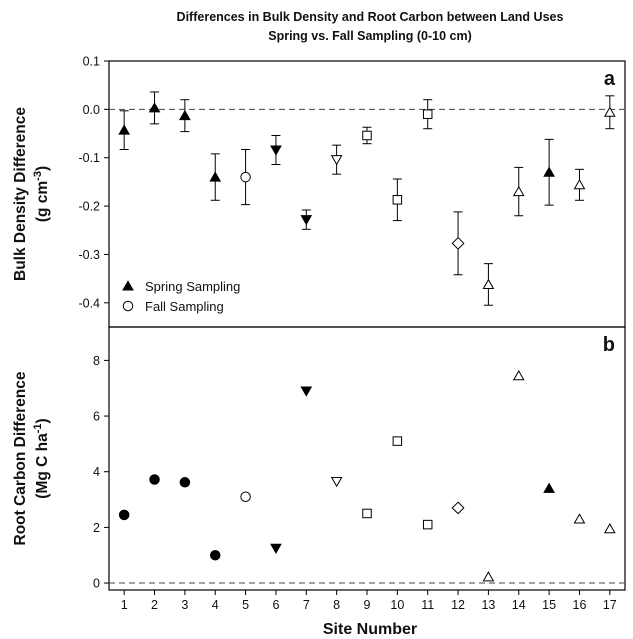  I want to click on x-axis-label: Site Number, so click(370, 629).